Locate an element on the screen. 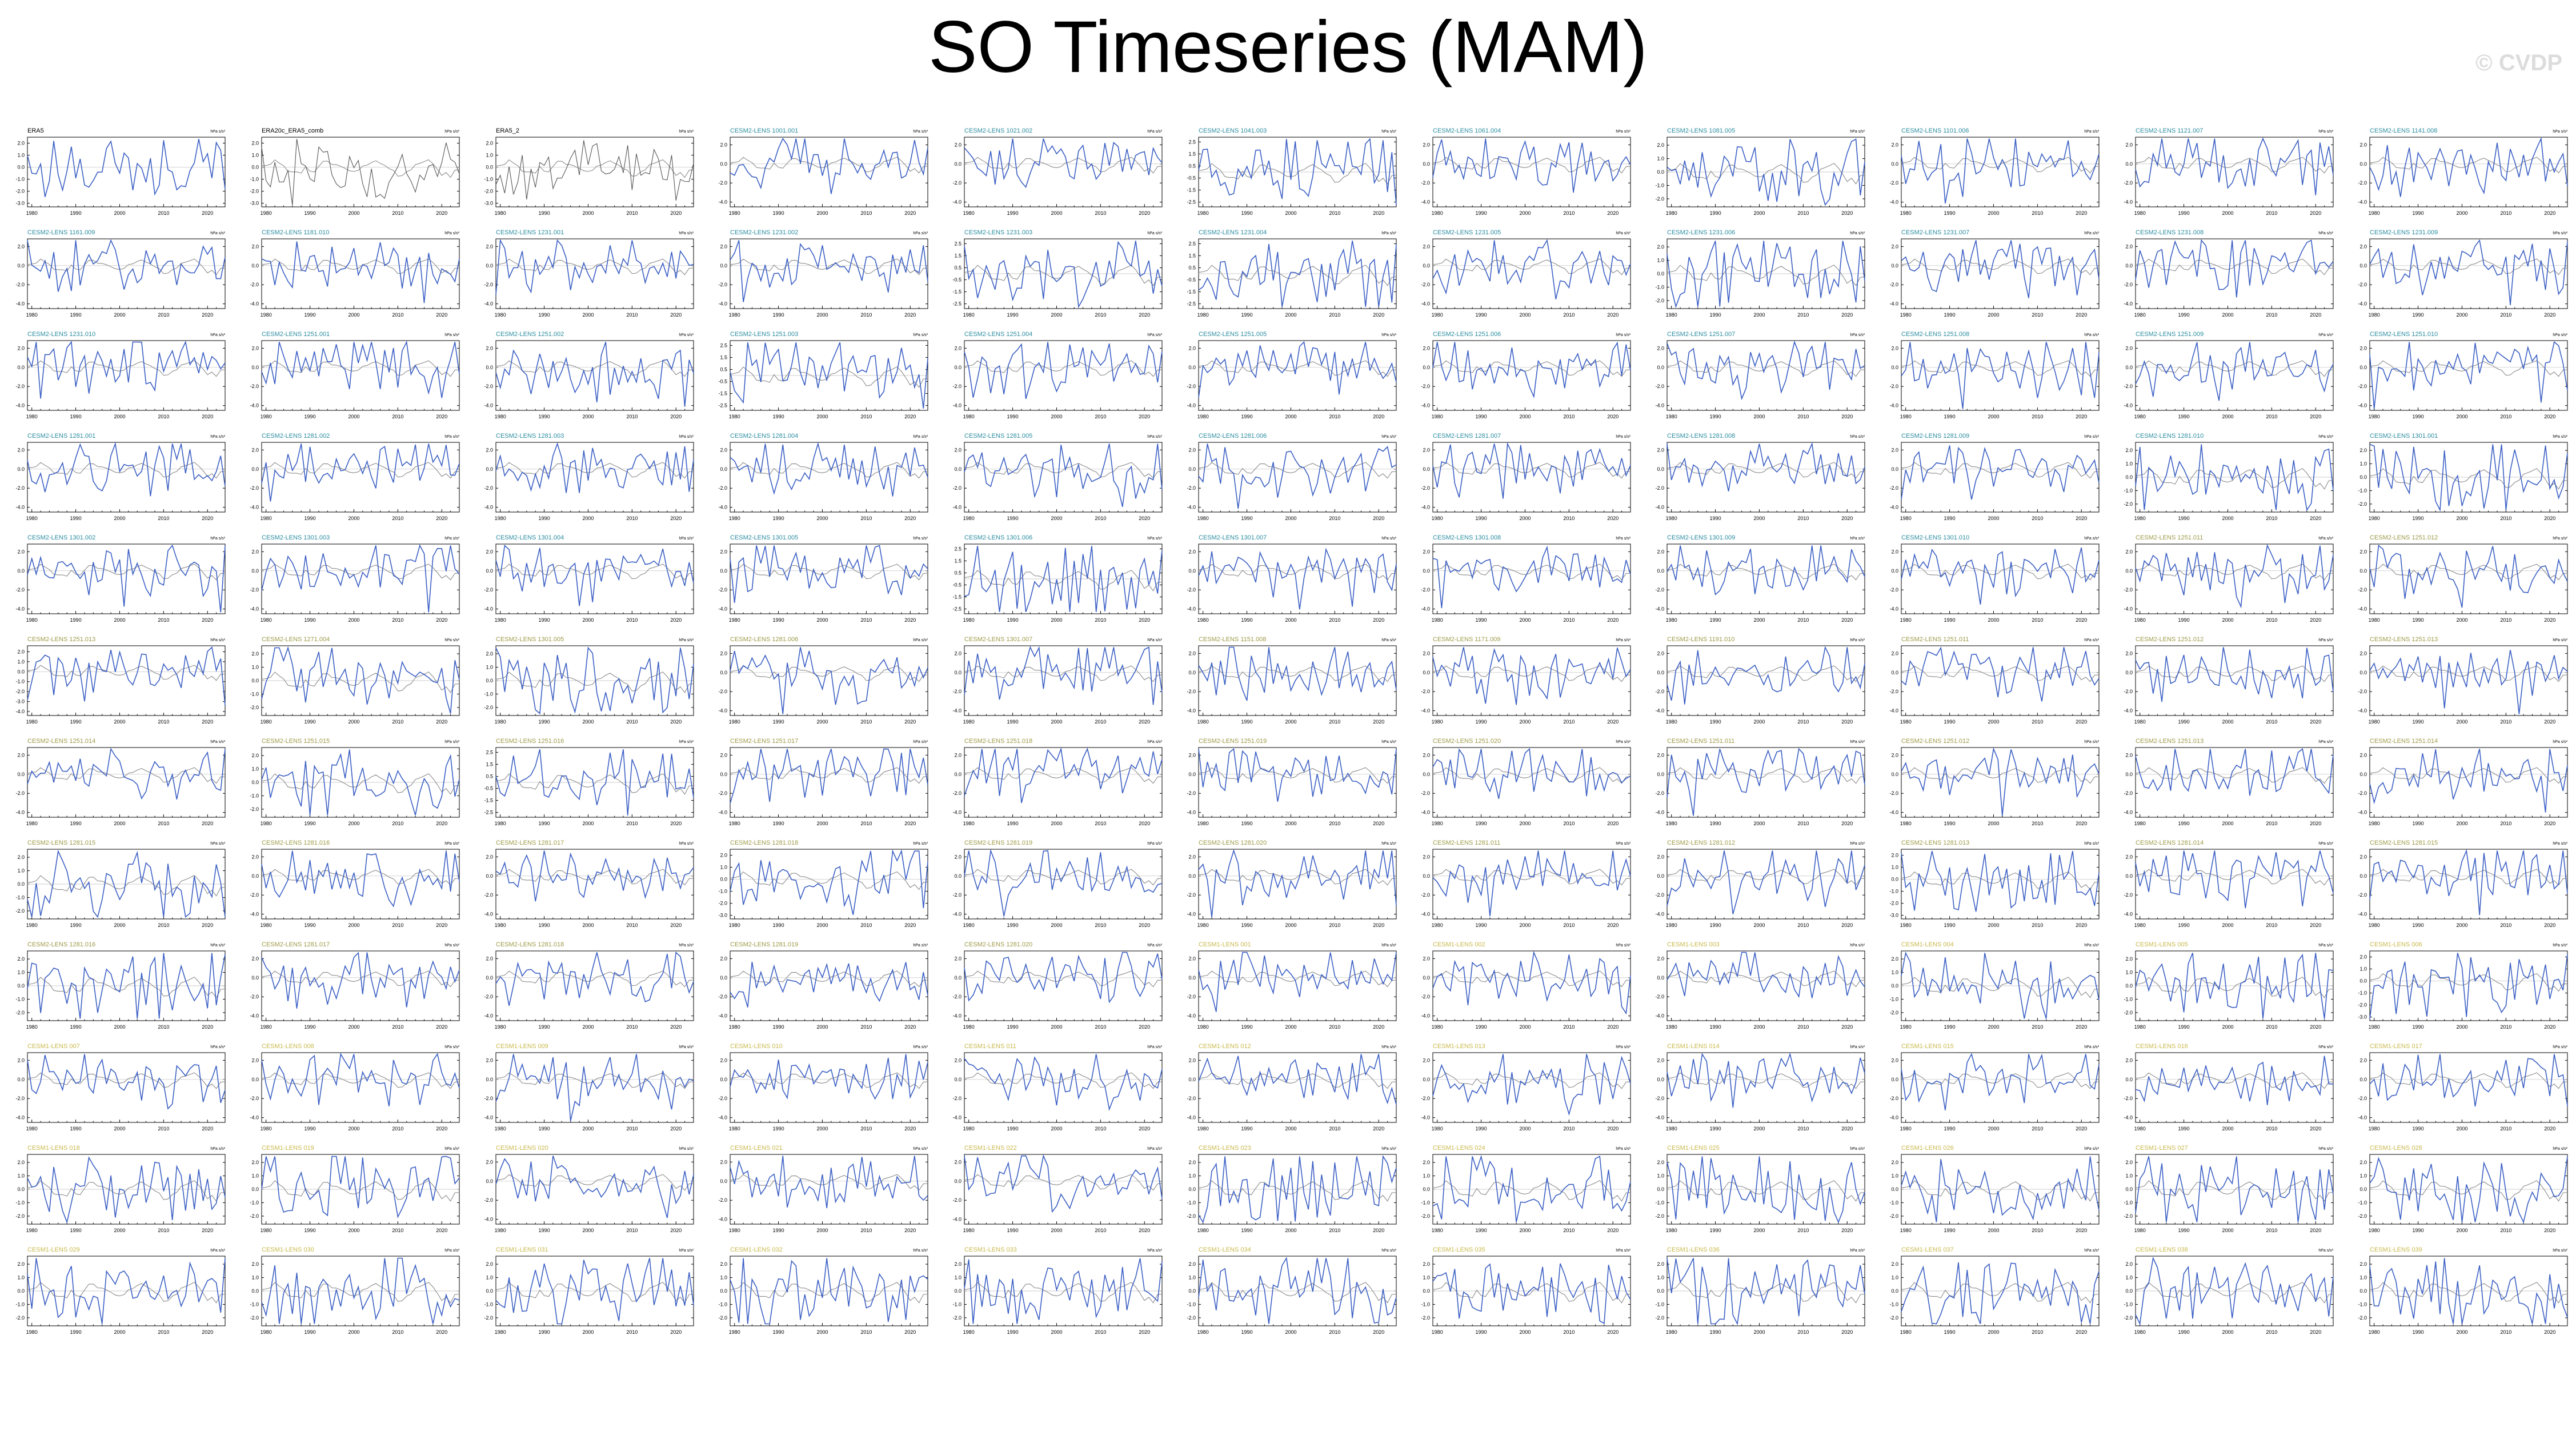  panel-title: CESM2-LENS 1281.012 is located at coordinates (1701, 843).